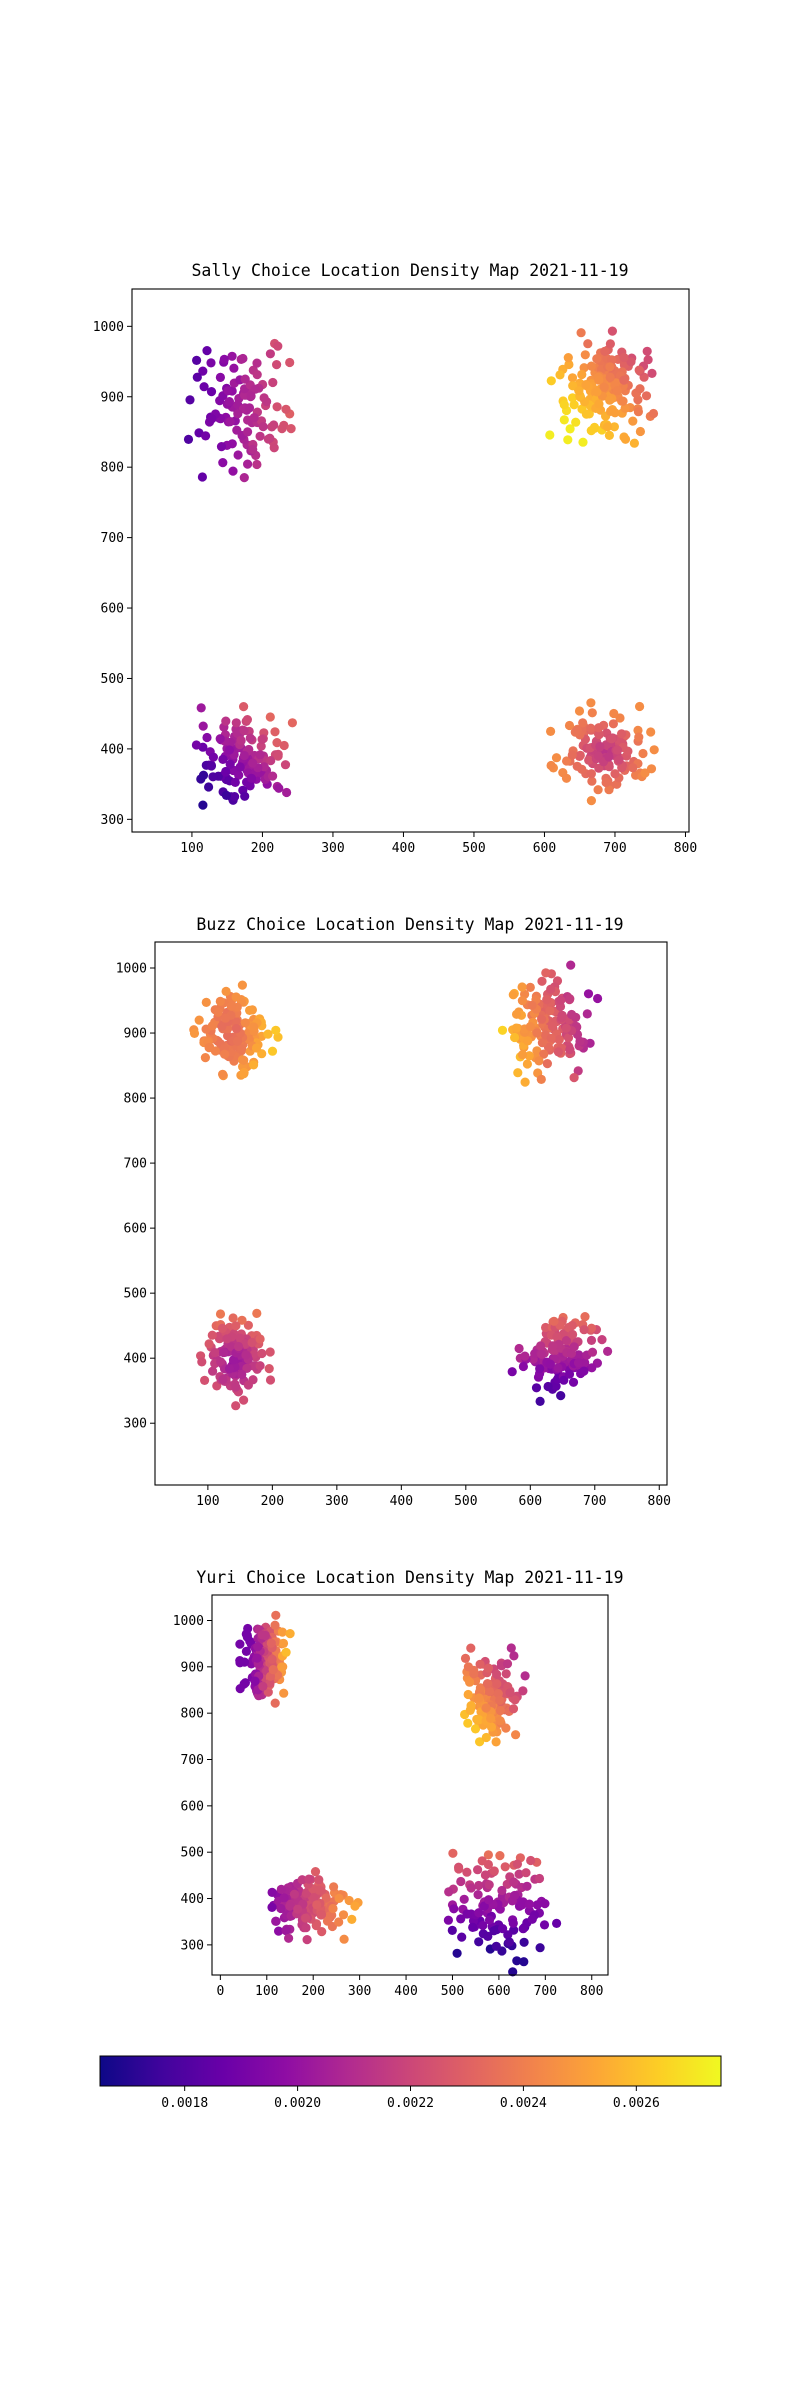 The height and width of the screenshot is (2400, 800). I want to click on x-axis: 100 200 300 400 500 600 700 800, so click(438, 844).